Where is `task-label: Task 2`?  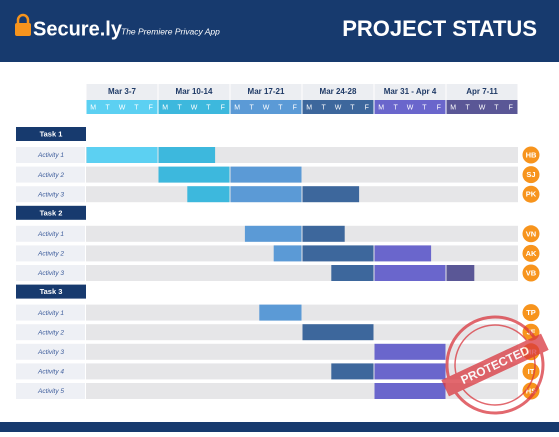
task-label: Task 2 is located at coordinates (51, 212).